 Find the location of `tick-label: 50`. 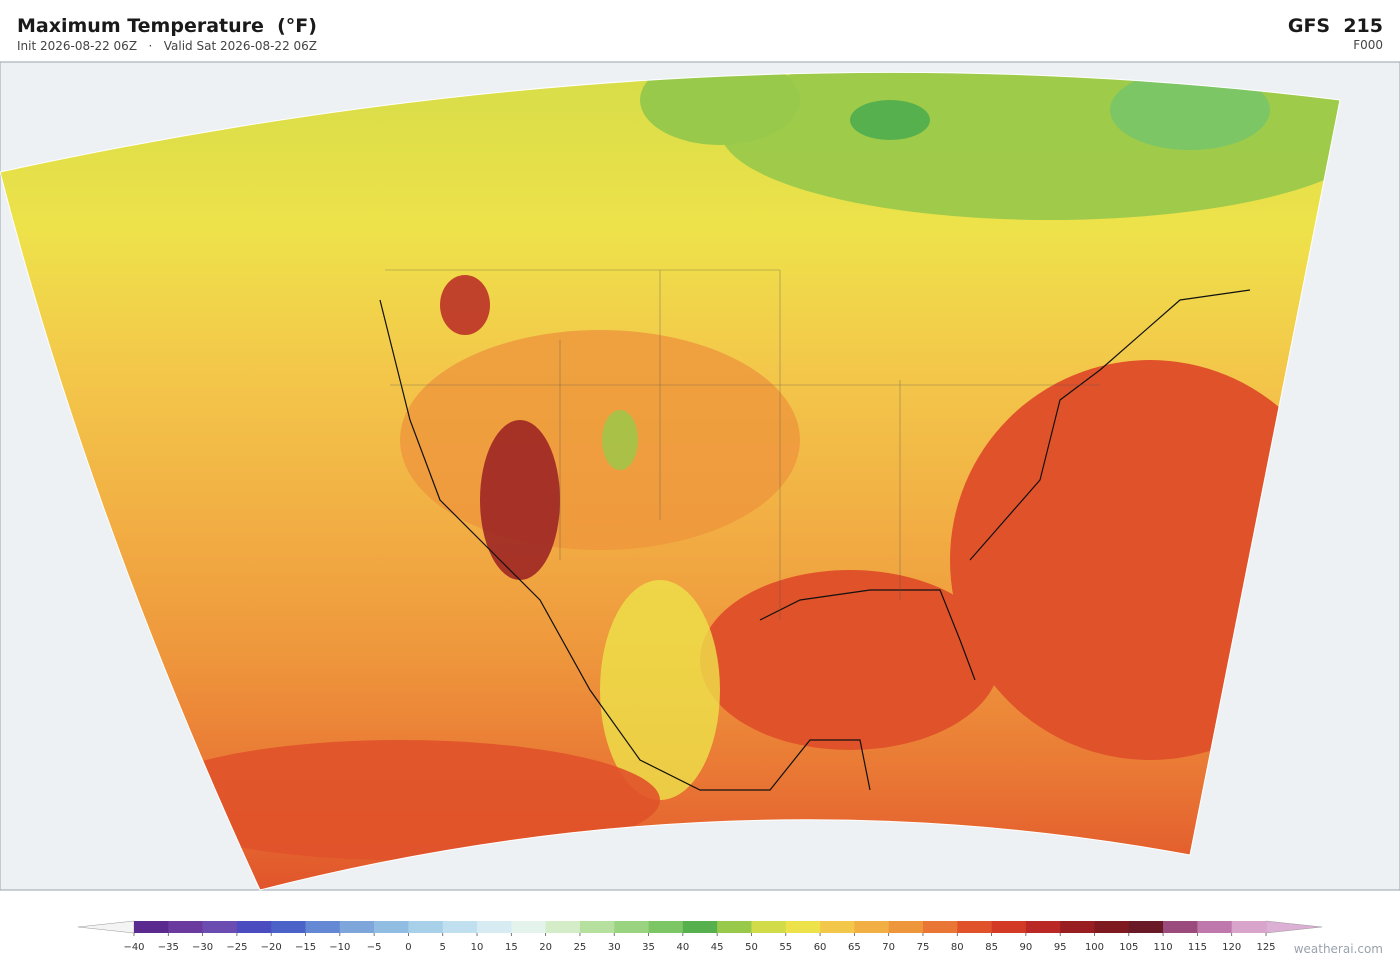

tick-label: 50 is located at coordinates (751, 947).